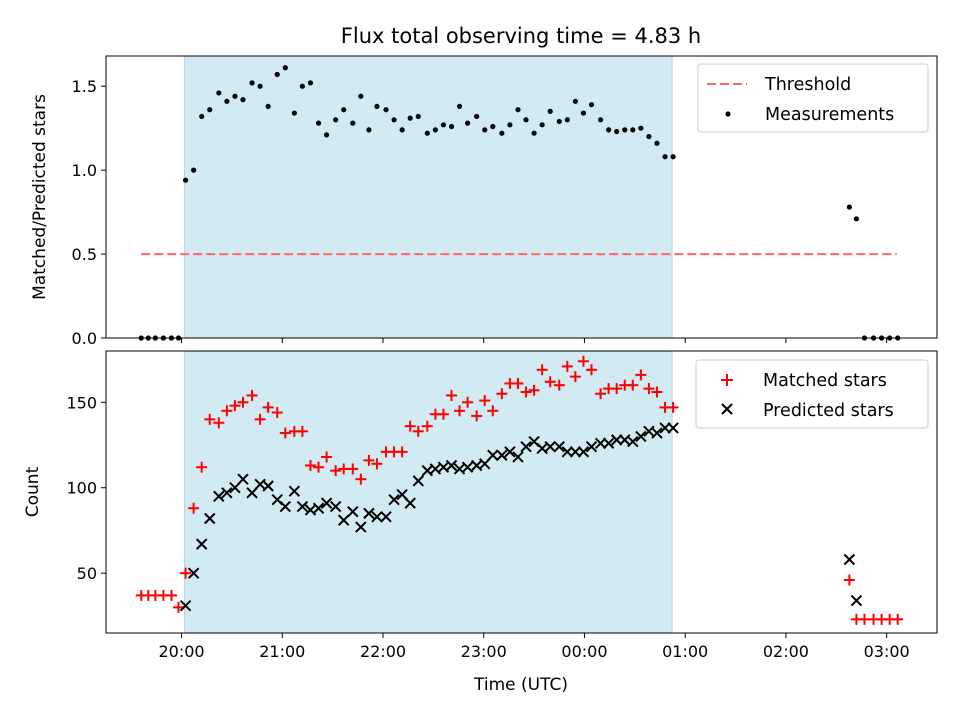 Image resolution: width=960 pixels, height=720 pixels. What do you see at coordinates (40, 197) in the screenshot?
I see `ratio-y-axis-label: Matched/Predicted stars` at bounding box center [40, 197].